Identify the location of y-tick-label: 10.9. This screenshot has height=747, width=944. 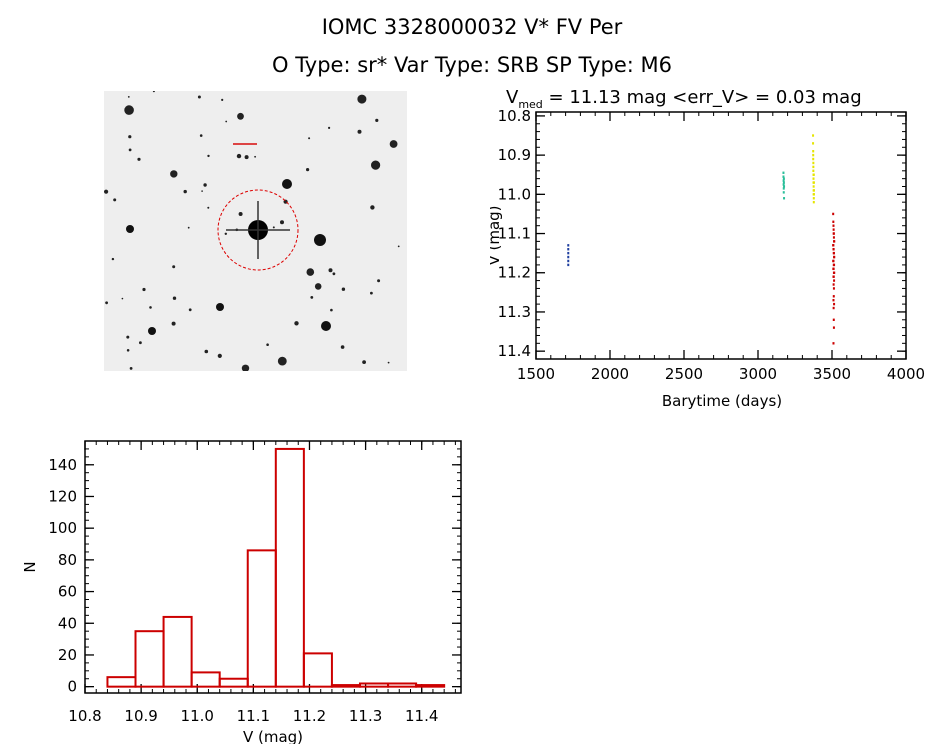
(514, 155).